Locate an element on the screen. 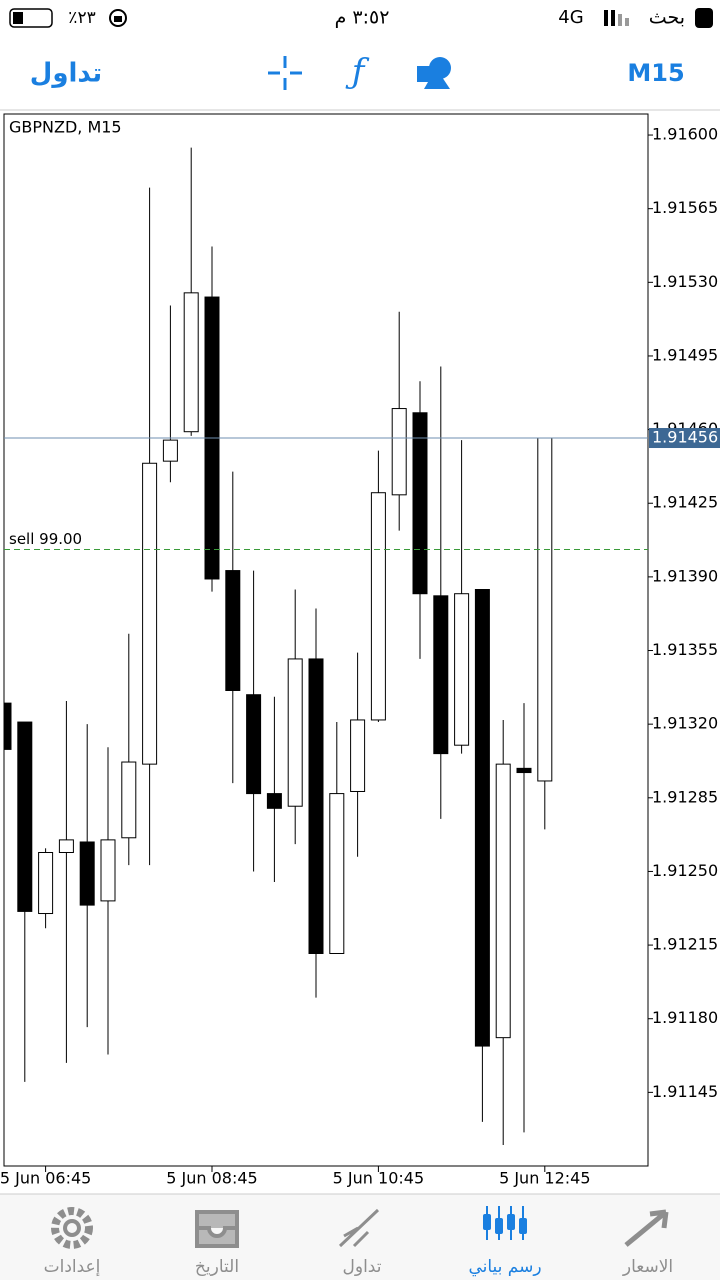 This screenshot has width=720, height=1284. y-tick-label: 1.91215 is located at coordinates (685, 944).